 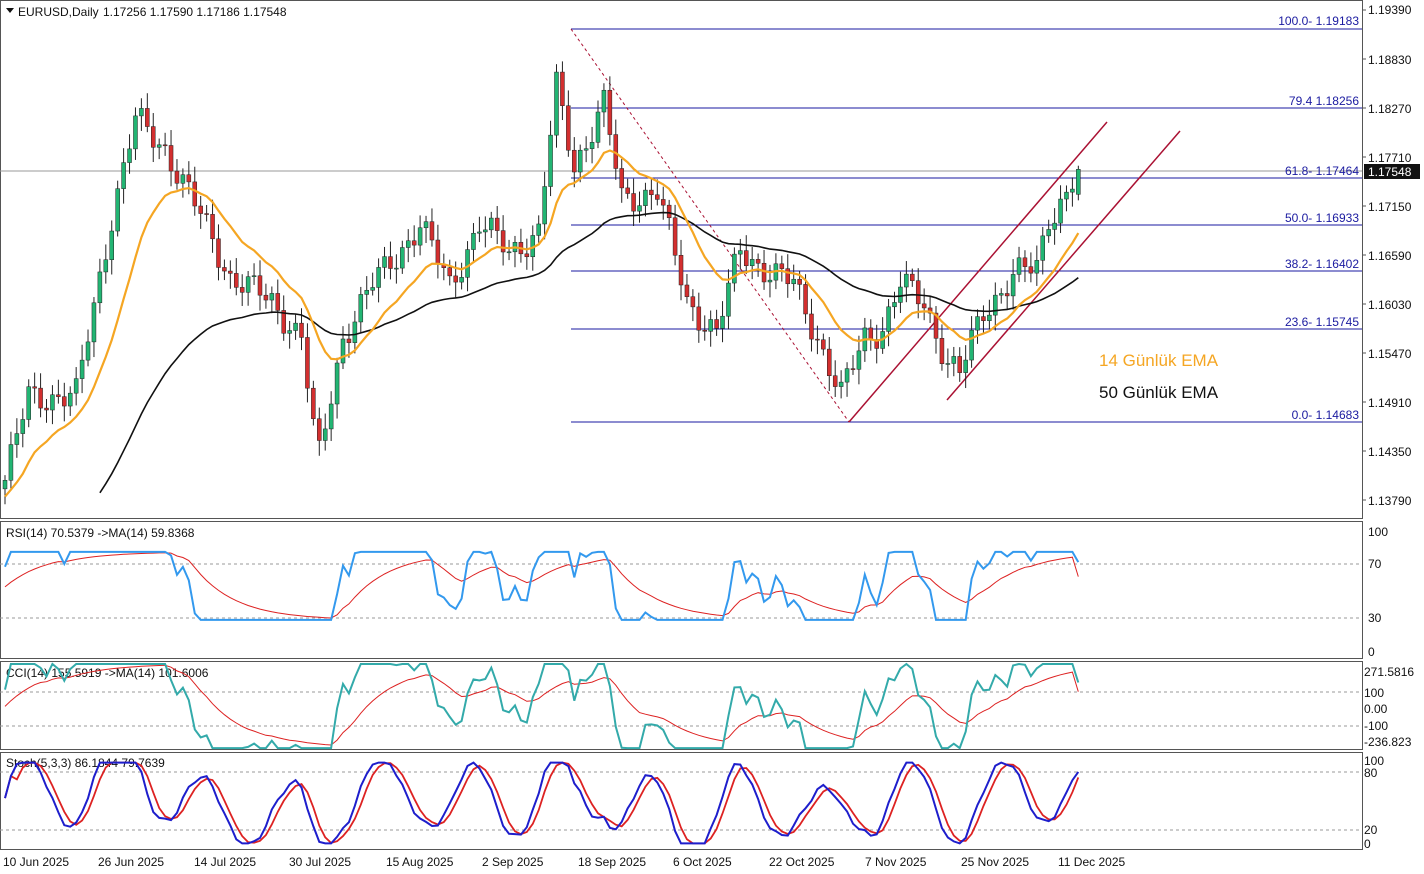 I want to click on price-tick: 1.17710, so click(x=1390, y=158).